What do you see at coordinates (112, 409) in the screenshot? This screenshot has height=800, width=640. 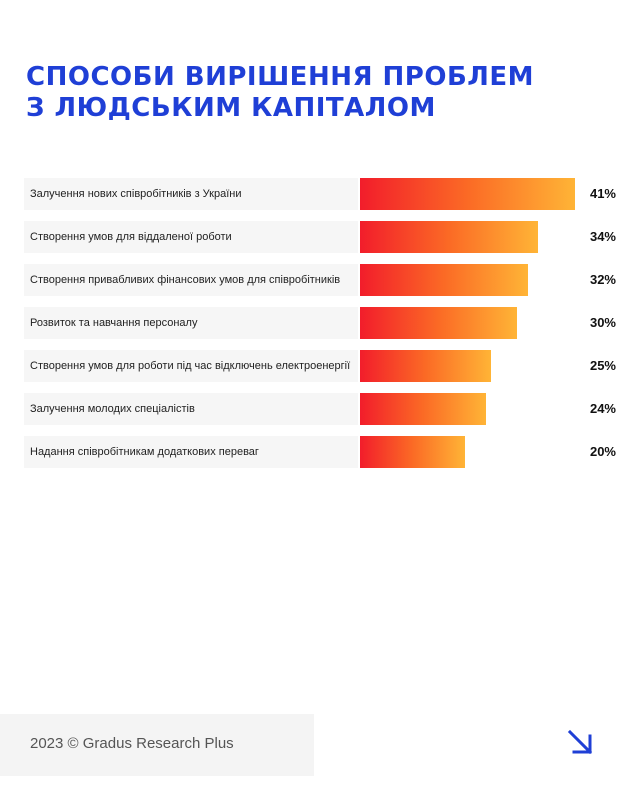 I see `category-label: Залучення молодих спеціалістів` at bounding box center [112, 409].